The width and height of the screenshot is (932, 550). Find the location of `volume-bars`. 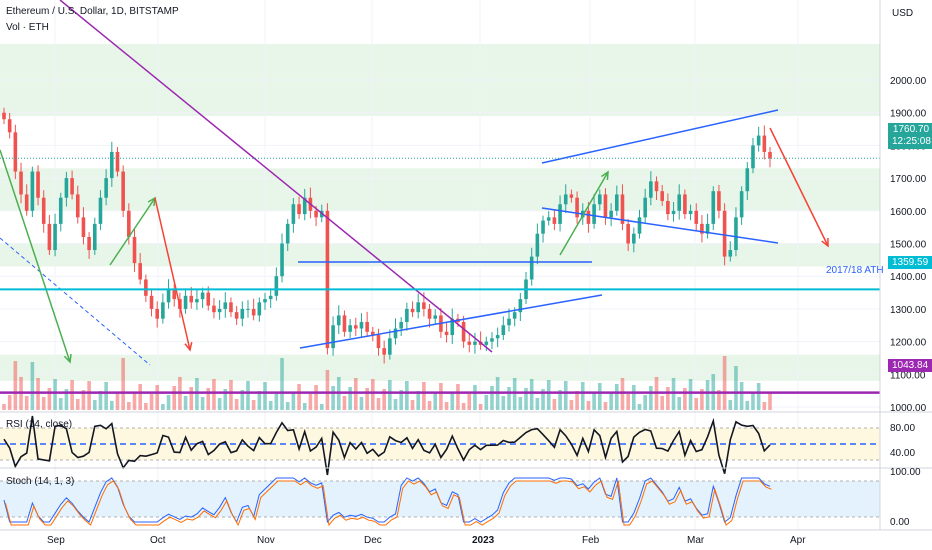

volume-bars is located at coordinates (387, 383).